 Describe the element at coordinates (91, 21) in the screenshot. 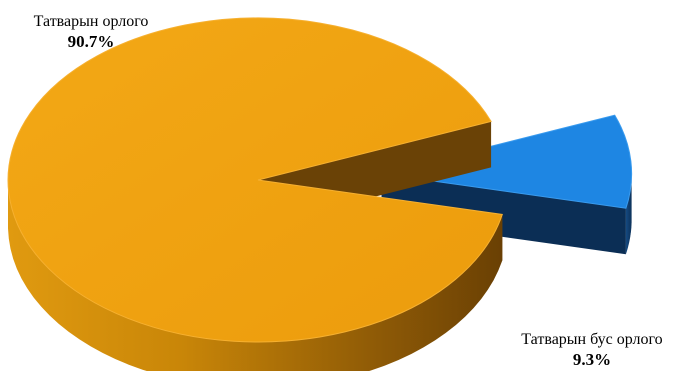

I see `slice-label-name: Татварын орлого` at that location.